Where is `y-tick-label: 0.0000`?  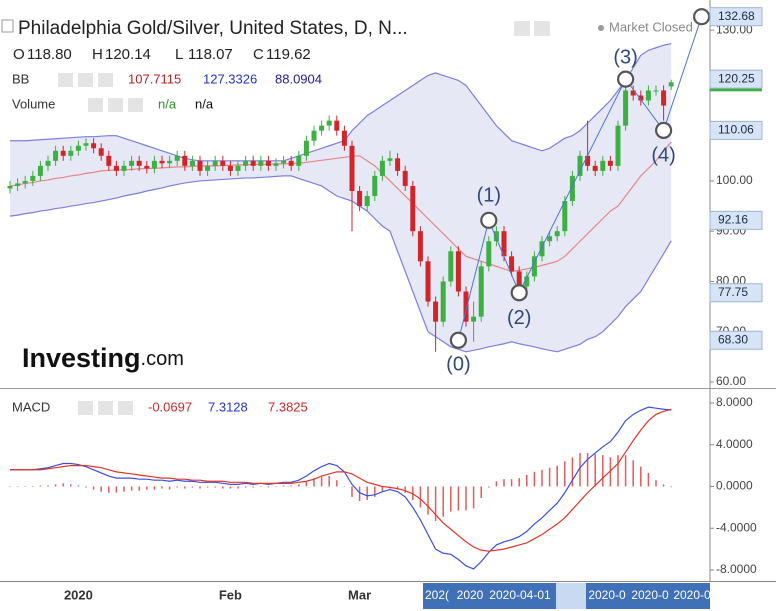
y-tick-label: 0.0000 is located at coordinates (734, 486).